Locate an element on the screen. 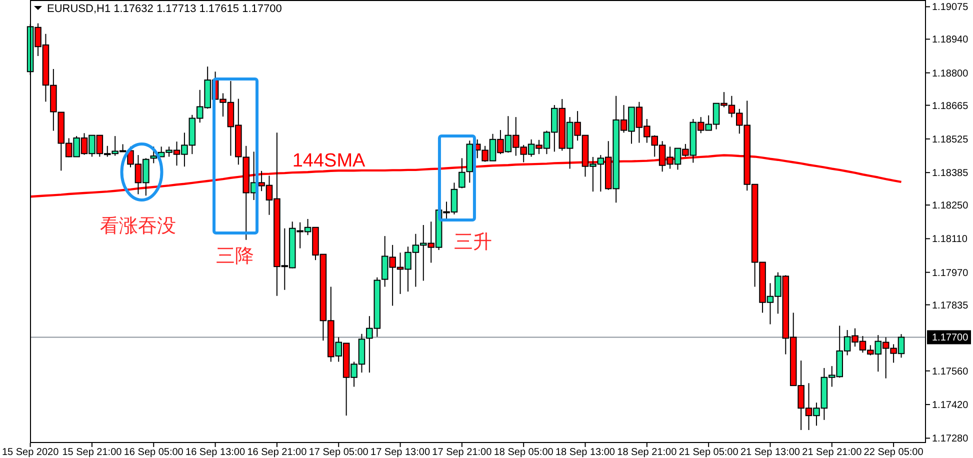 This screenshot has height=458, width=973. x-tick-label: 17 Sep 13:00 is located at coordinates (400, 452).